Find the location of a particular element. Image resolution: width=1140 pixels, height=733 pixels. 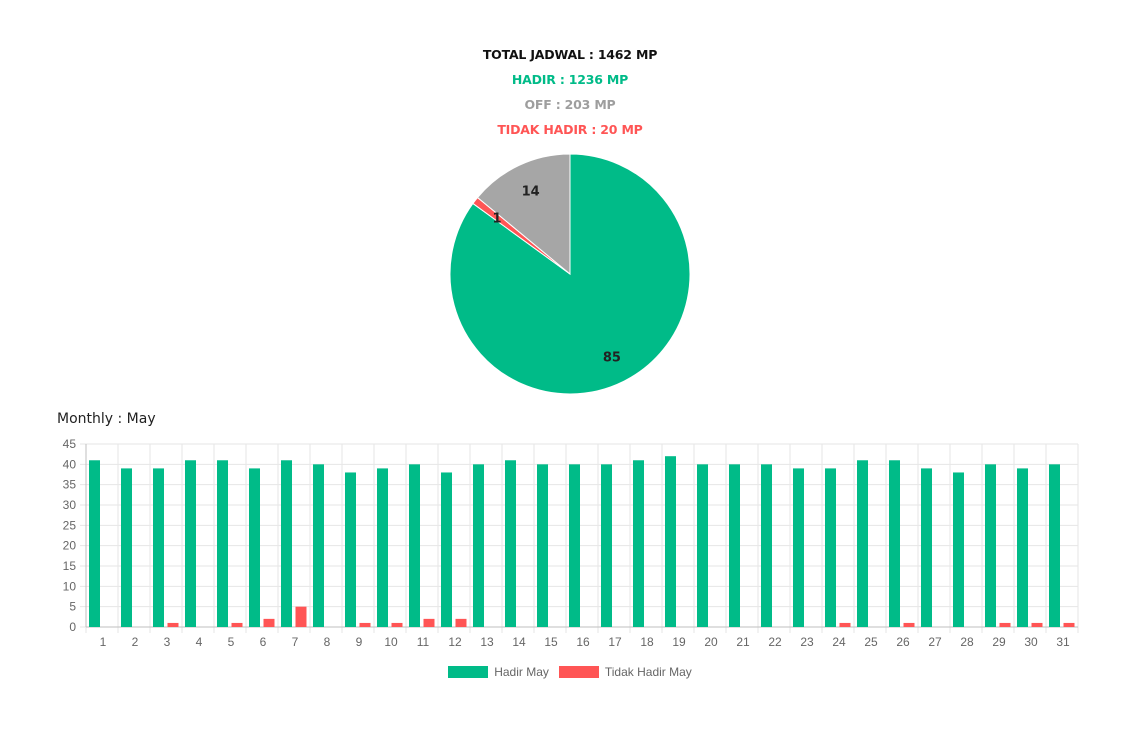

x-tick-label: 24 is located at coordinates (839, 642).